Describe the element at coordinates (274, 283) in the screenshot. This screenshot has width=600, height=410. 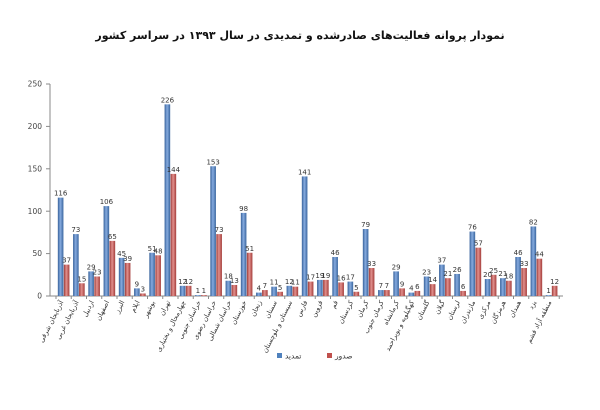
I see `value-label-renewal-14: 11` at that location.